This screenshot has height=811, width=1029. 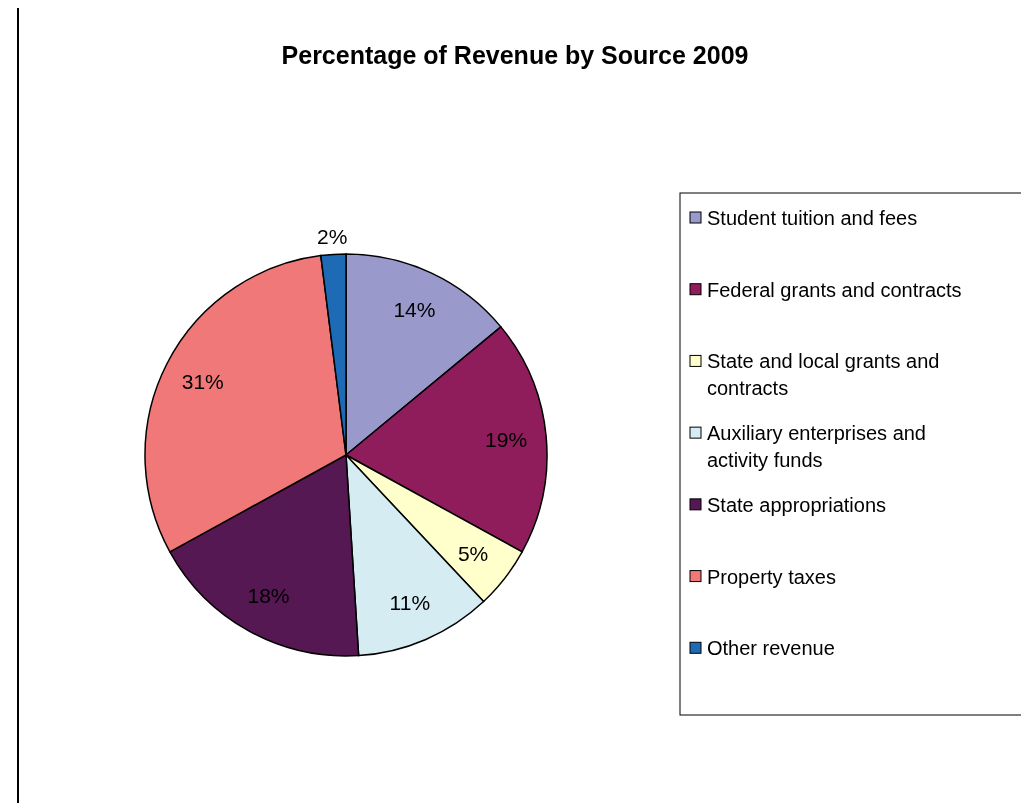 I want to click on data-label: 18%, so click(x=268, y=596).